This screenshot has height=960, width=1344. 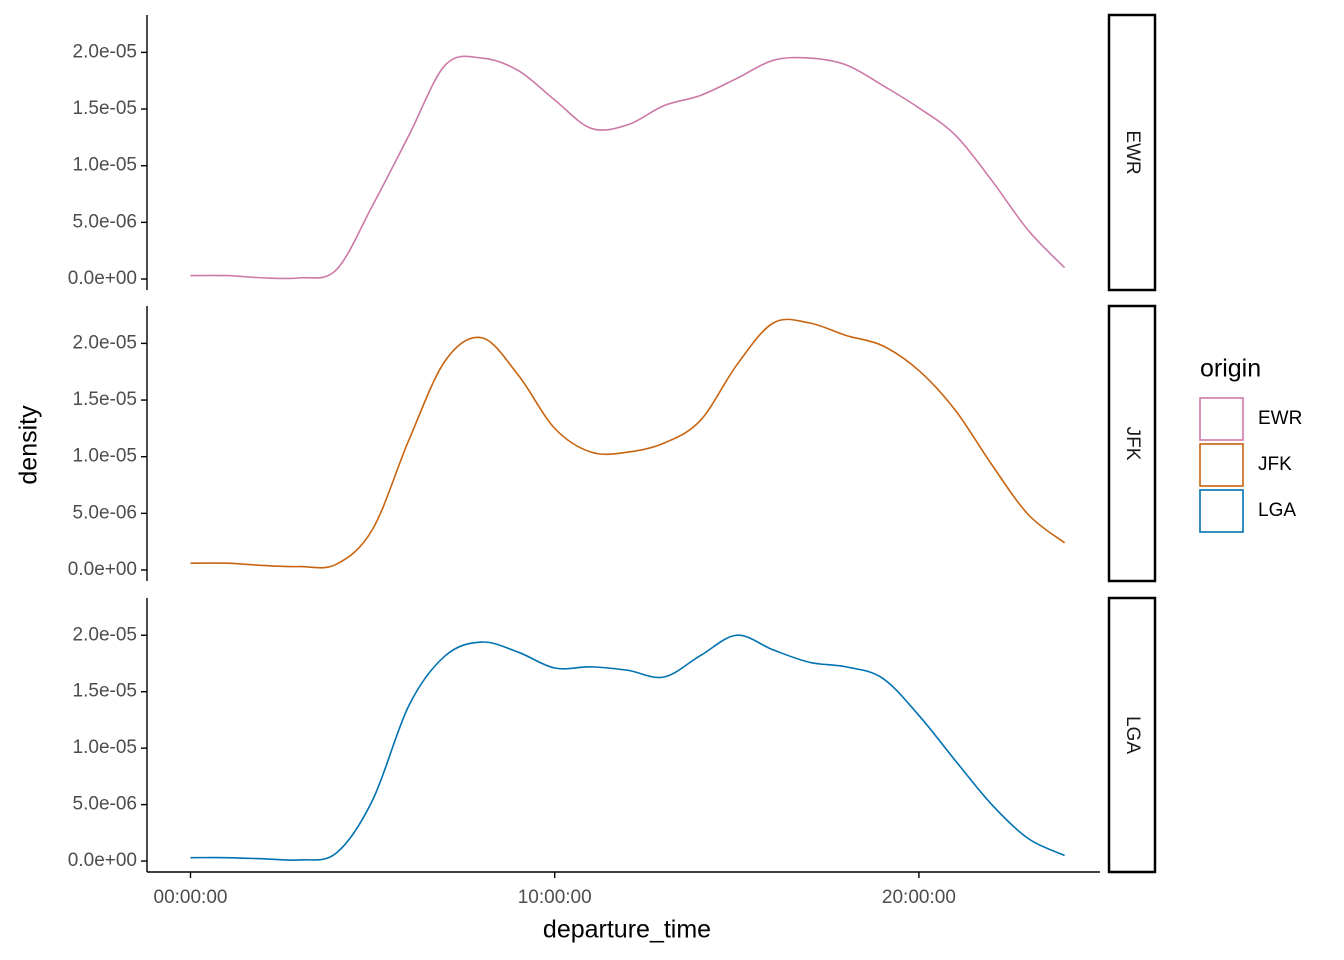 I want to click on facet-label: LGA, so click(x=1132, y=735).